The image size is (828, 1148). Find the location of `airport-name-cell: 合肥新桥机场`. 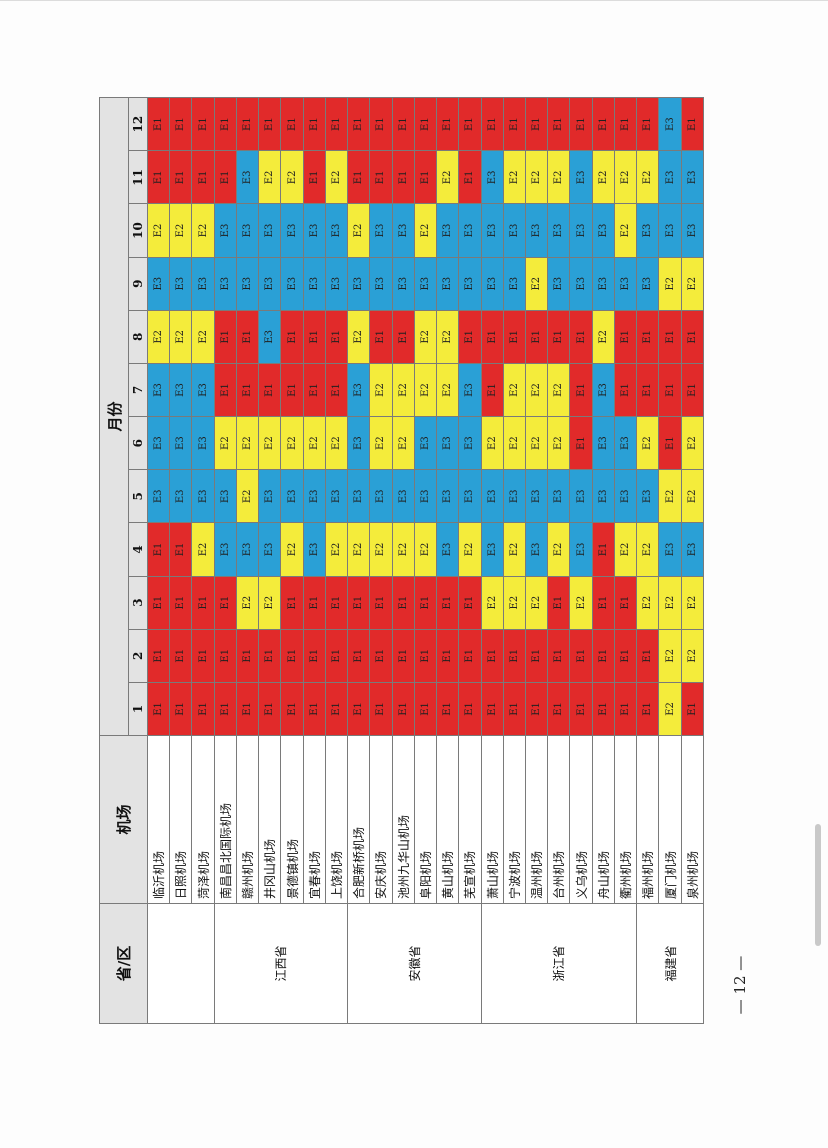

airport-name-cell: 合肥新桥机场 is located at coordinates (358, 819).